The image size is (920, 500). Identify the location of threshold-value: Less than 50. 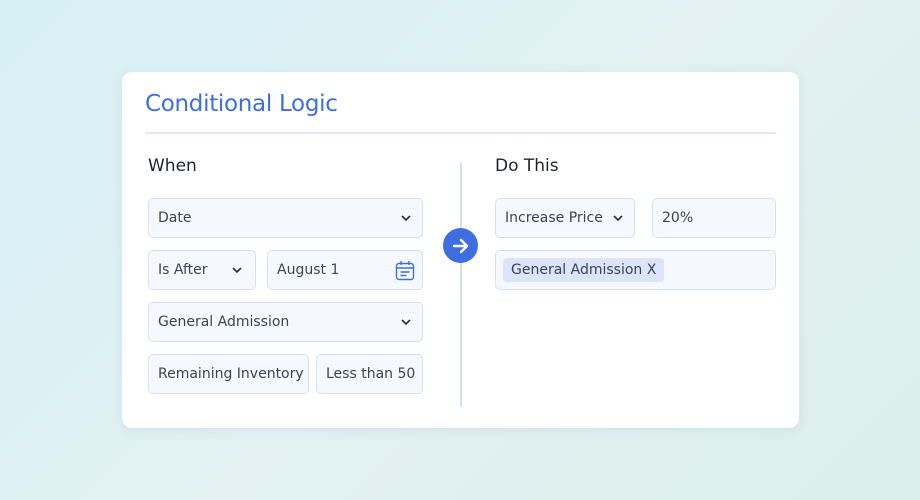
(371, 374).